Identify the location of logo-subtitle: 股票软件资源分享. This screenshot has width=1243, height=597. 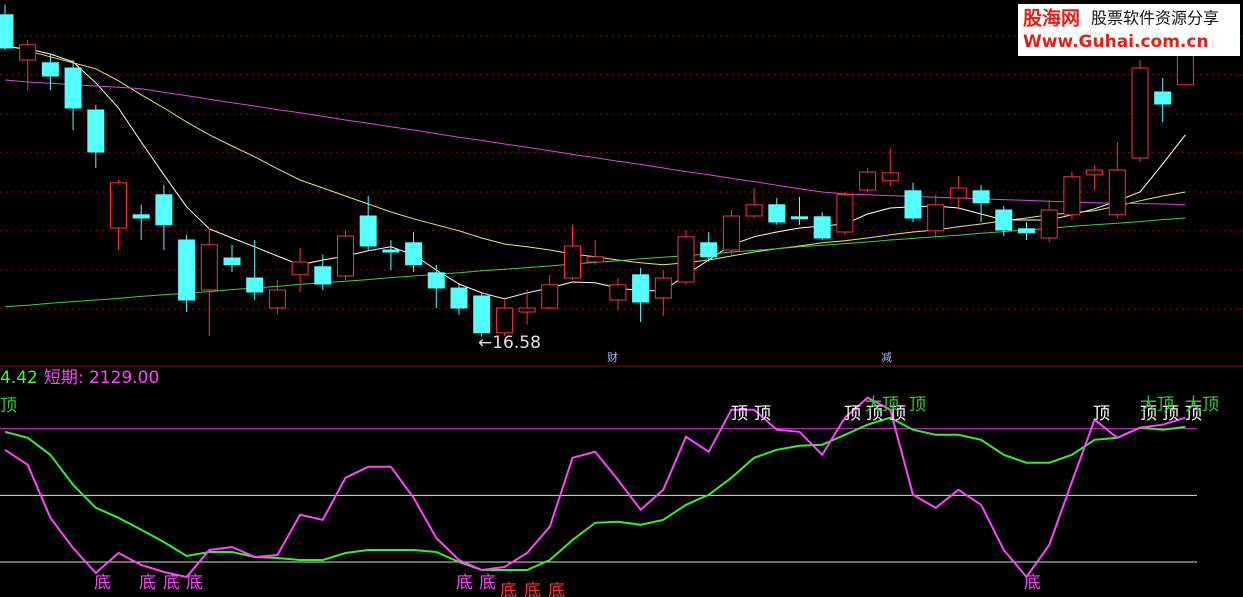
(1155, 18).